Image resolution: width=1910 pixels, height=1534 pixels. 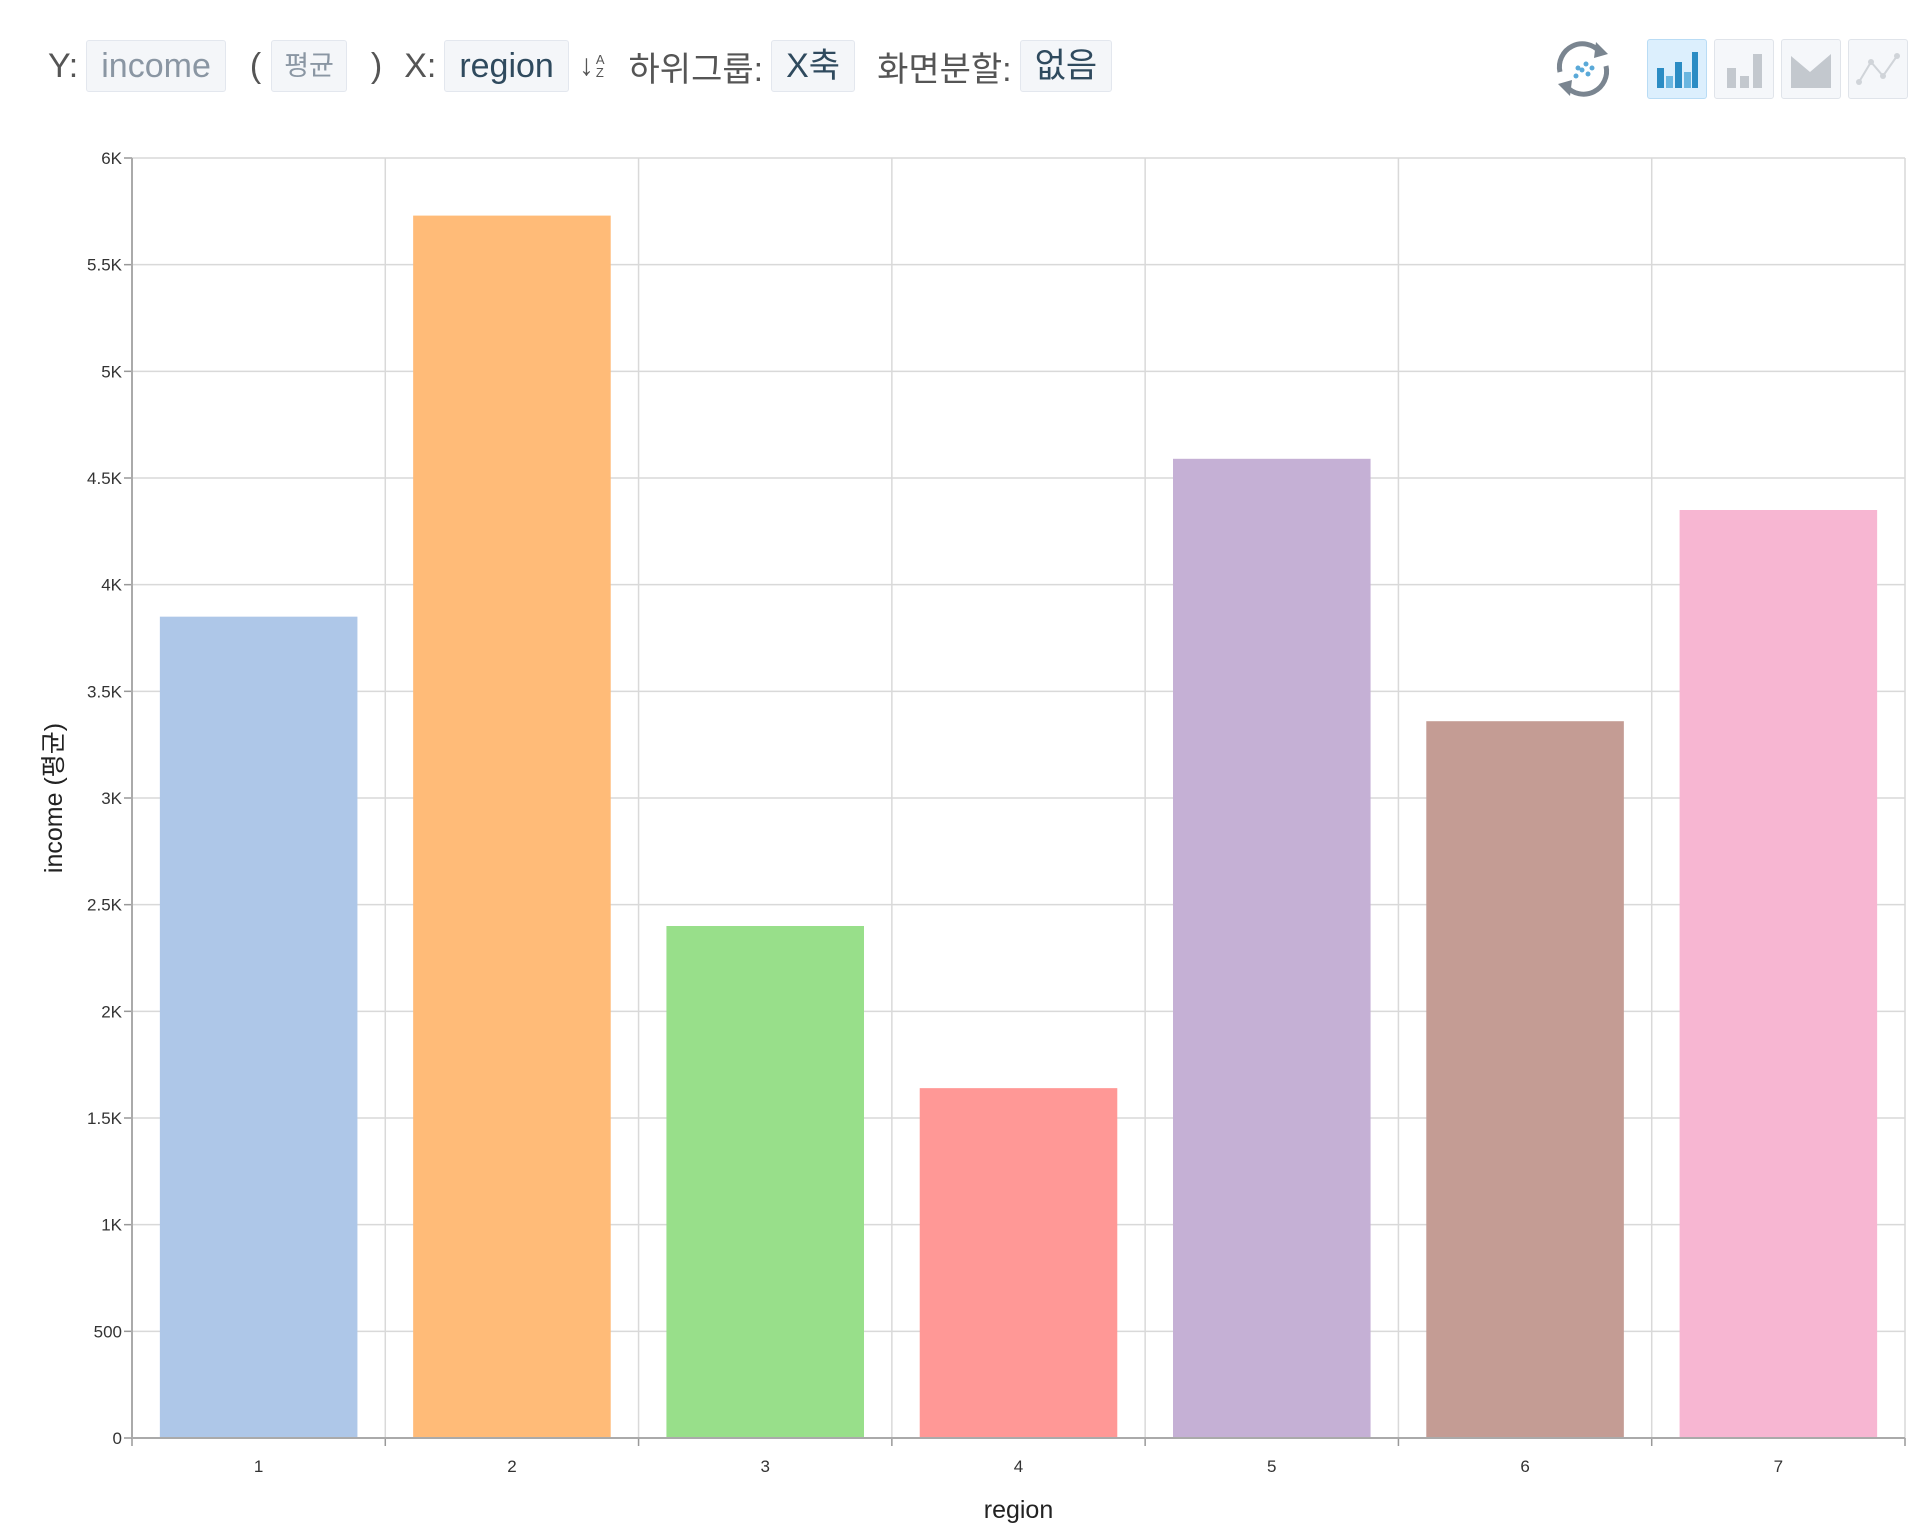 I want to click on paren-open: (, so click(x=255, y=65).